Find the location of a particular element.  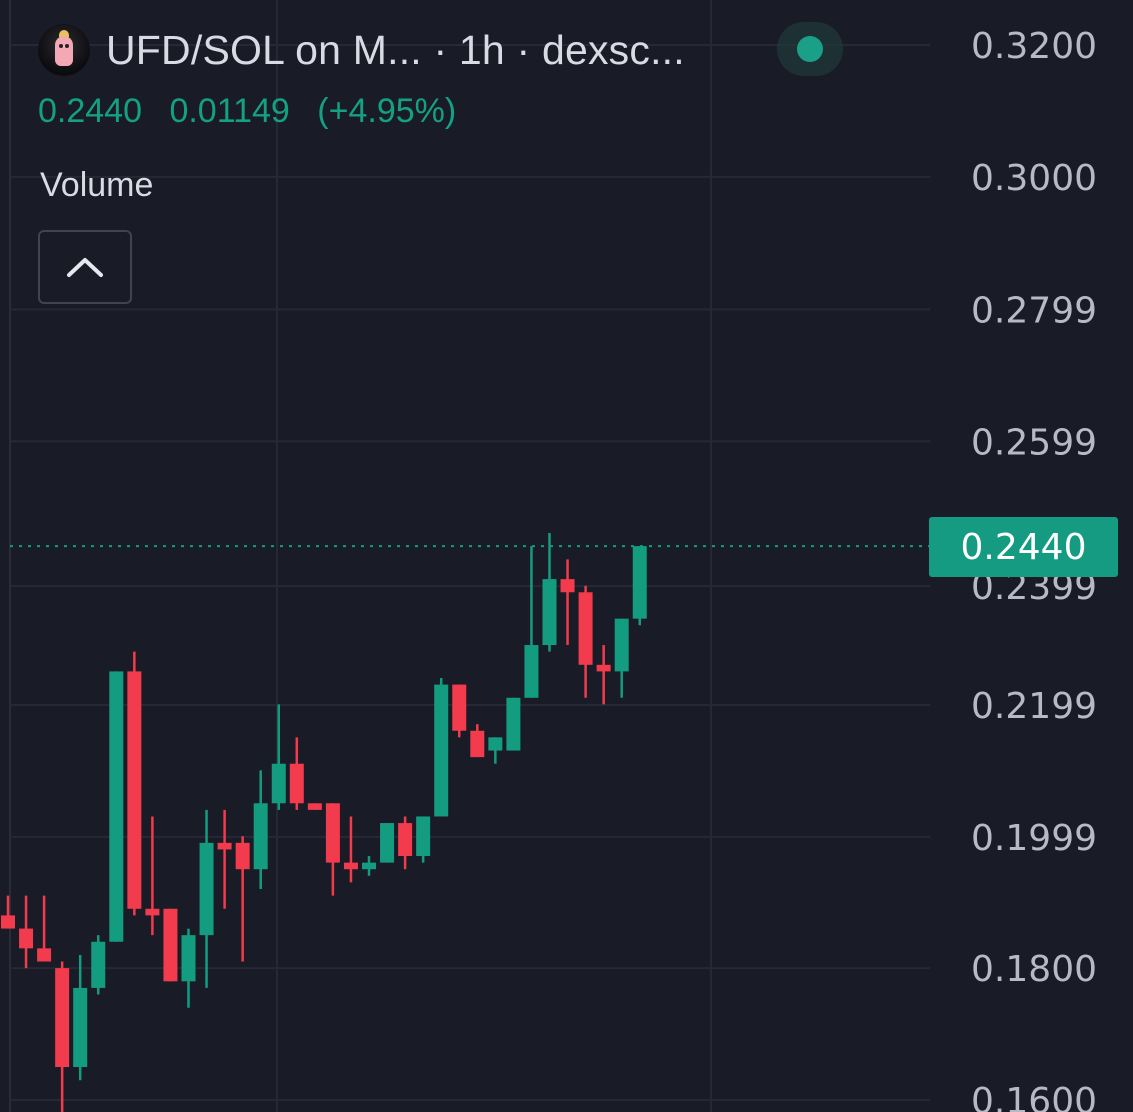

live-dot-icon is located at coordinates (810, 49).